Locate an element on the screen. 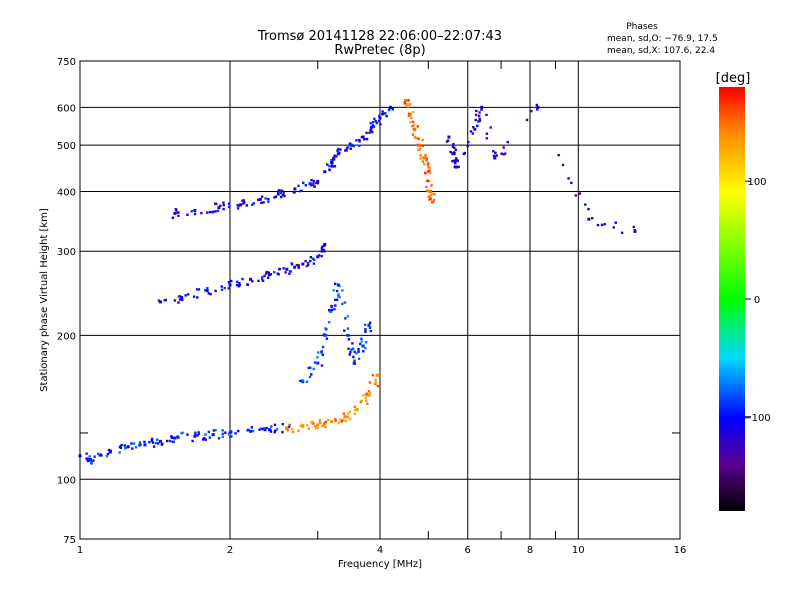  stats-x-mode: mean, sd,X: 107.6, 22.4 is located at coordinates (661, 51).